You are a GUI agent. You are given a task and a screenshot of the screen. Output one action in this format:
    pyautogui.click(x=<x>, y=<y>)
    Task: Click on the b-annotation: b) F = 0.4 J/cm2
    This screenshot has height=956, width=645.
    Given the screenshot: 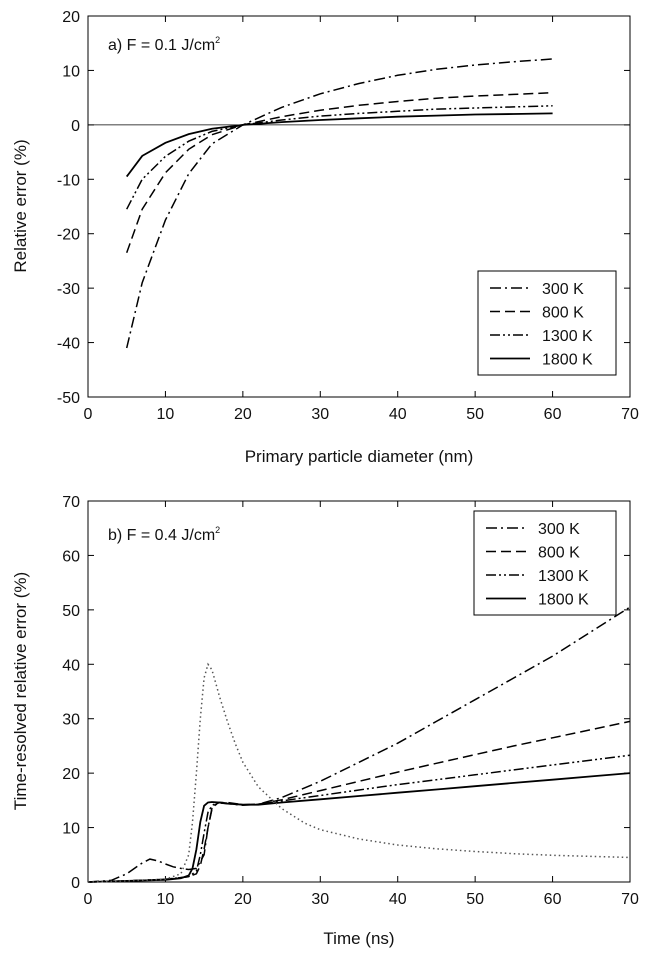 What is the action you would take?
    pyautogui.click(x=164, y=534)
    